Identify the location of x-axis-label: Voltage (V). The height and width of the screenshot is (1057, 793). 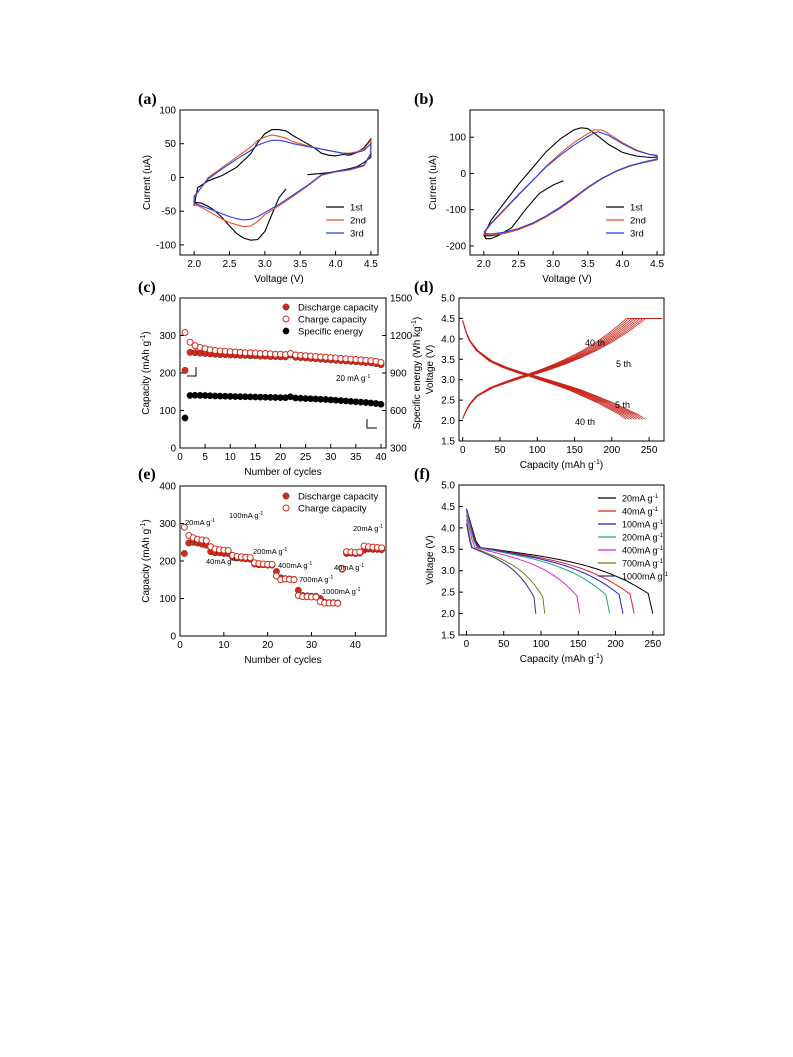
(566, 279).